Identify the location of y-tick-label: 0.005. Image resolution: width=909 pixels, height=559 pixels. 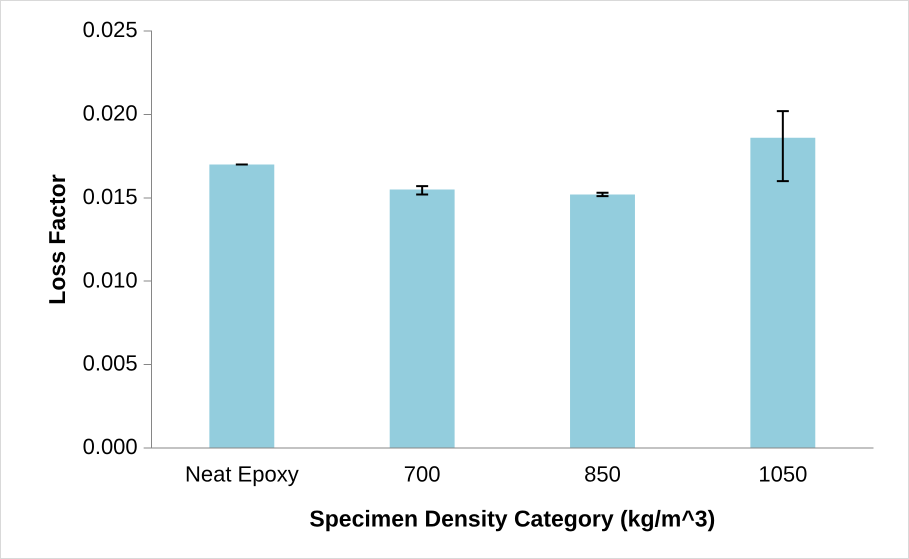
(110, 363).